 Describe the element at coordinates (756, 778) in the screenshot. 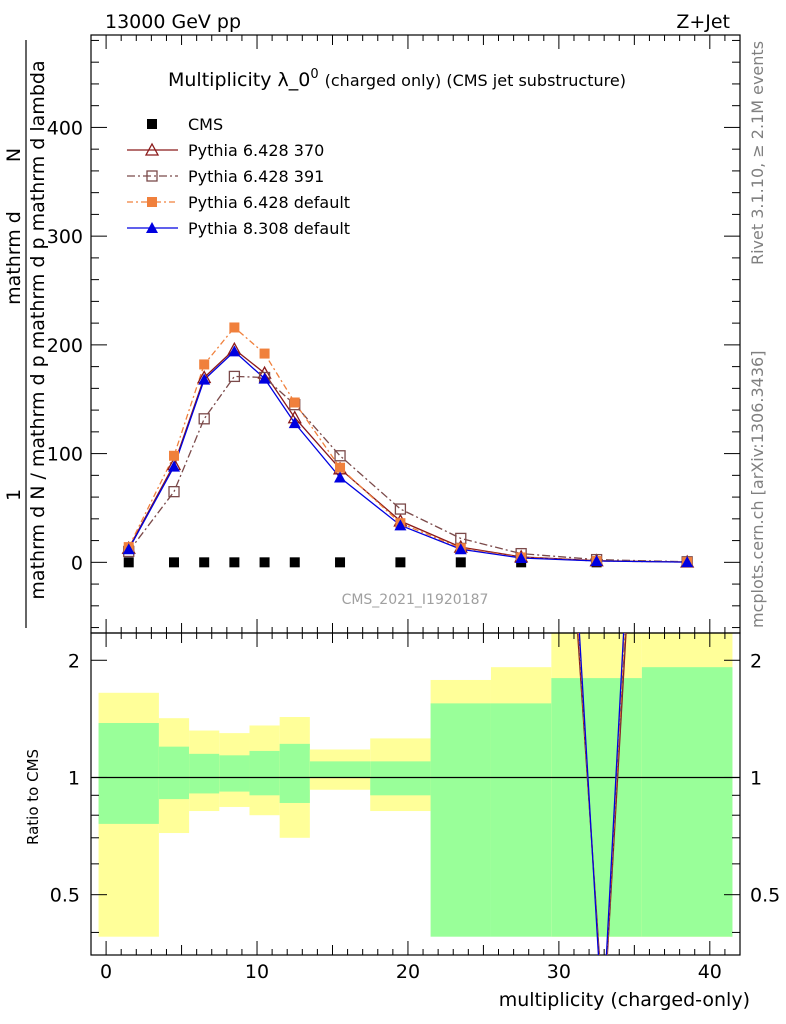

I see `ratio-y-tick-label-right: 1` at that location.